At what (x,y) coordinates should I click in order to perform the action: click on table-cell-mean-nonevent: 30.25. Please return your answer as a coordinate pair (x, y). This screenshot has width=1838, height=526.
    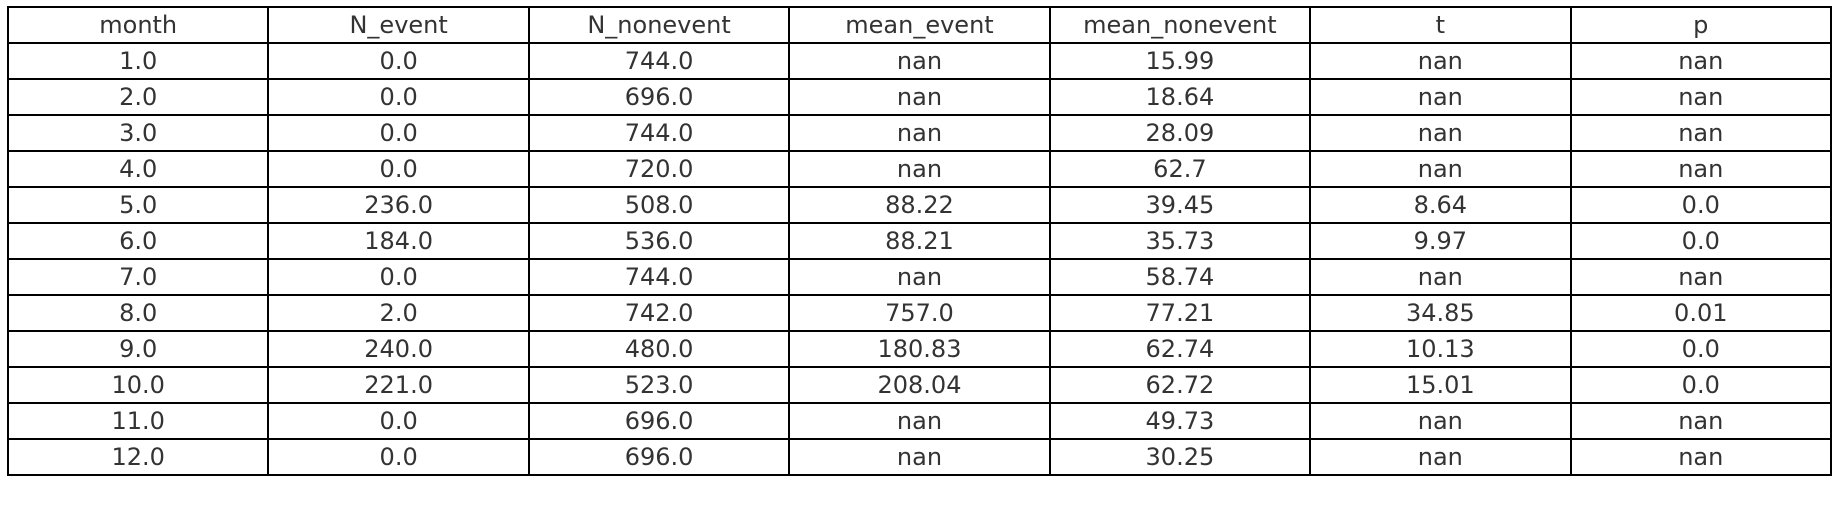
    Looking at the image, I should click on (1180, 457).